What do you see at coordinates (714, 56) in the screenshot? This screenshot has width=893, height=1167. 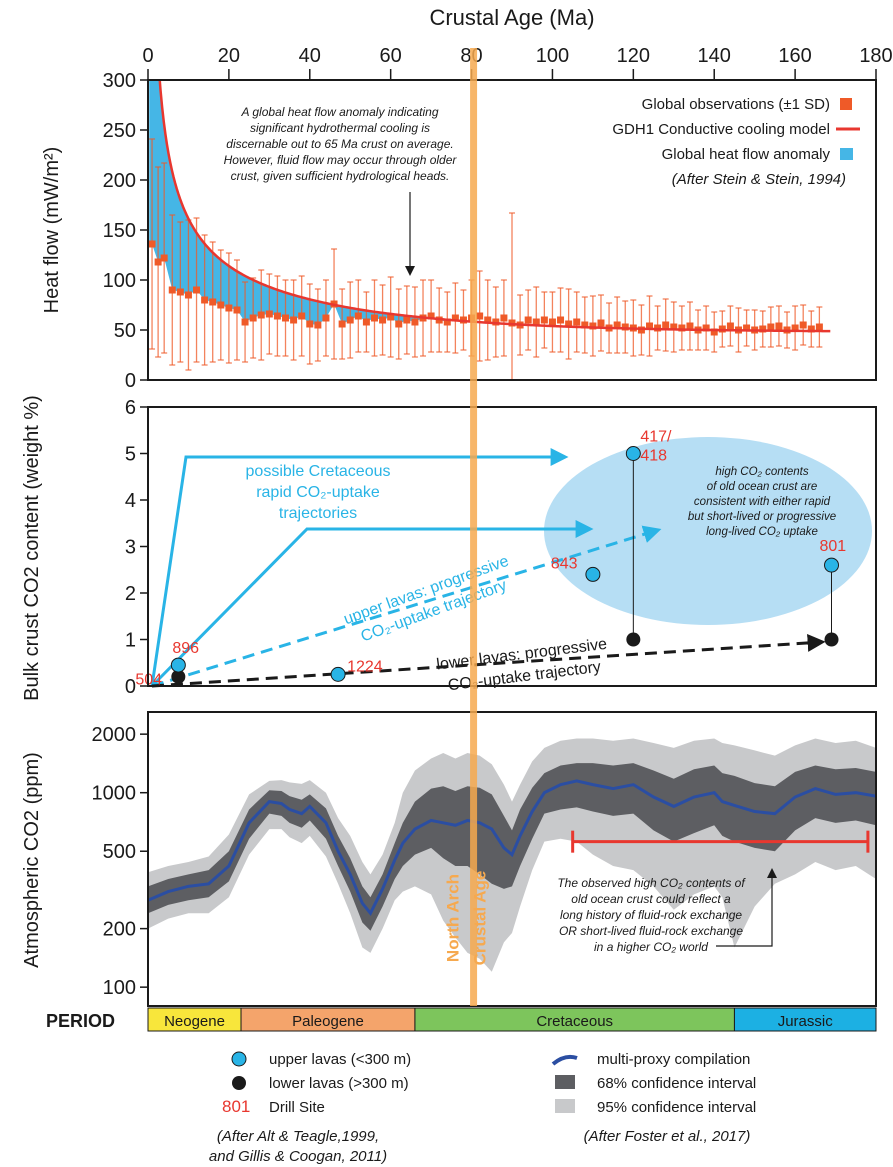 I see `x-tick-label: 140` at bounding box center [714, 56].